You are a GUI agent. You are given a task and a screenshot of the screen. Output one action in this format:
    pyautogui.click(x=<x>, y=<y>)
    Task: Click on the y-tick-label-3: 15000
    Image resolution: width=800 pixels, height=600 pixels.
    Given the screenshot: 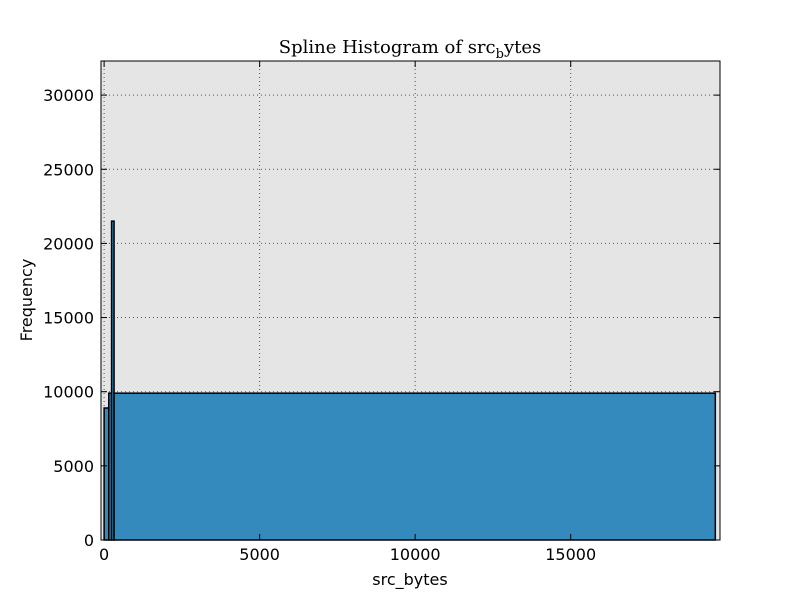 What is the action you would take?
    pyautogui.click(x=68, y=318)
    